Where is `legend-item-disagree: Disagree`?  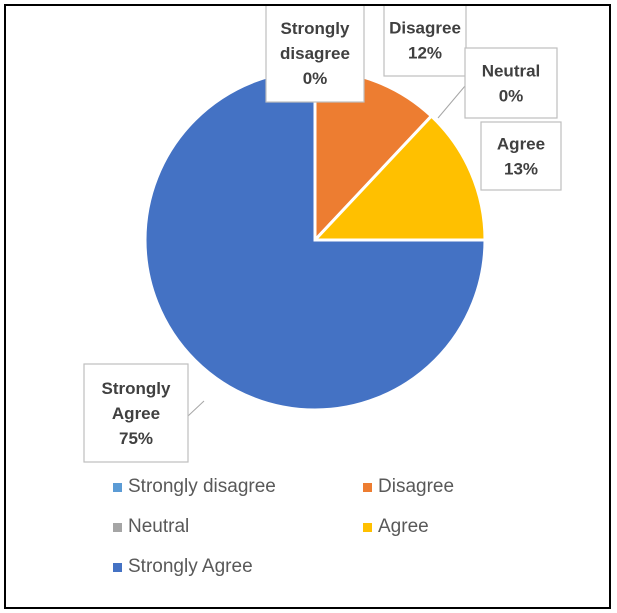 legend-item-disagree: Disagree is located at coordinates (408, 487).